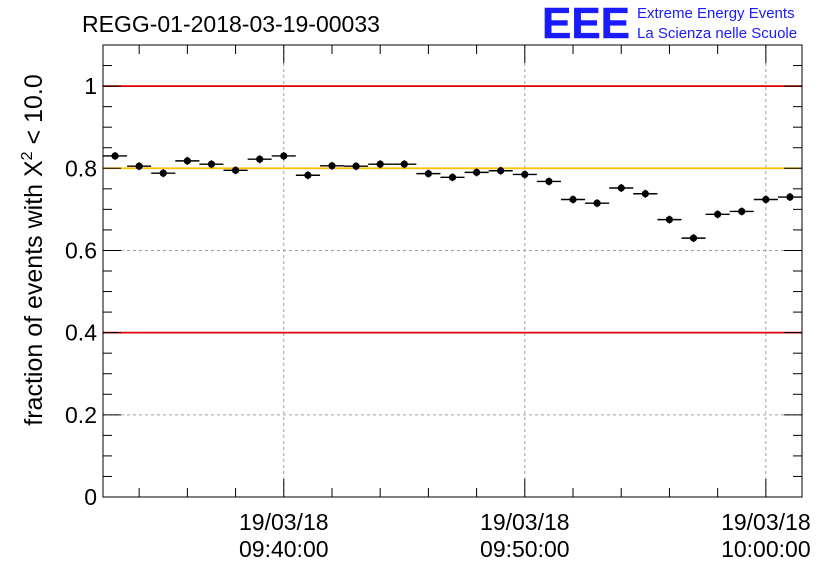 Image resolution: width=836 pixels, height=572 pixels. What do you see at coordinates (284, 549) in the screenshot?
I see `x-tick-time: 09:40:00` at bounding box center [284, 549].